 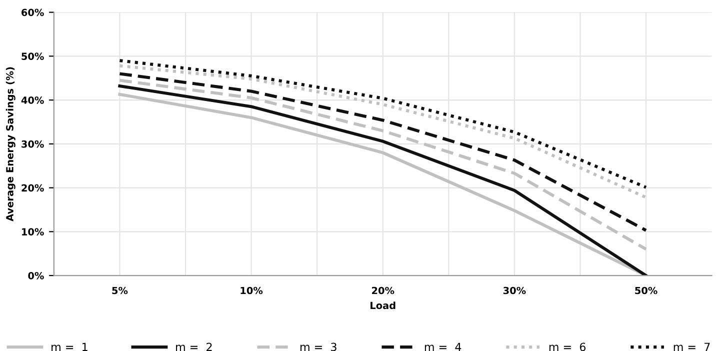 I want to click on legend-label: m = 2, so click(x=194, y=346).